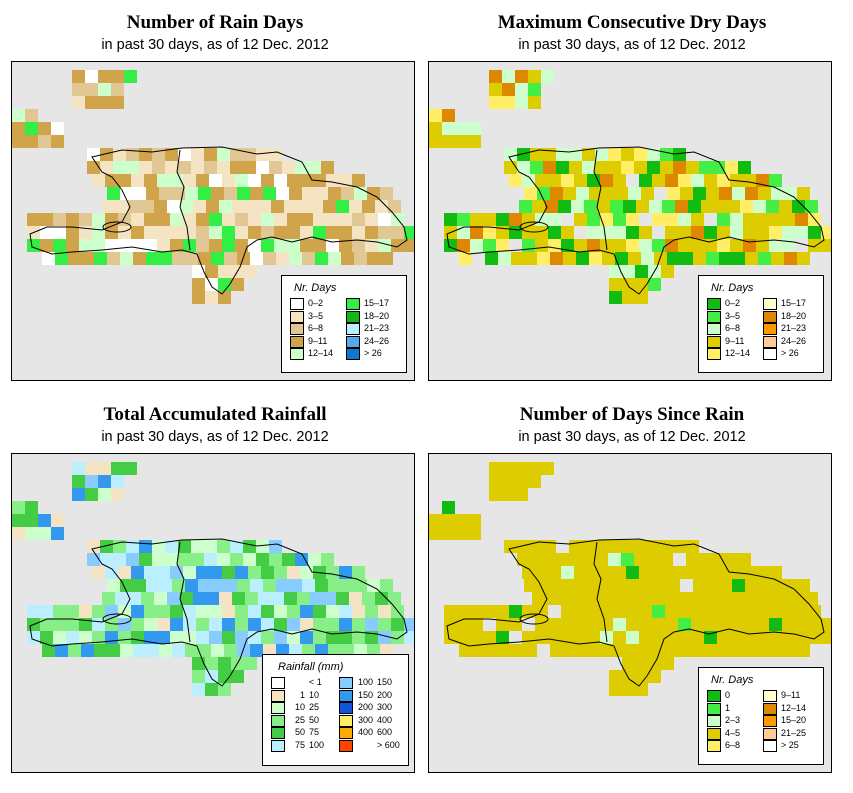 Image resolution: width=853 pixels, height=793 pixels. I want to click on legend-label-low: 75, so click(299, 744).